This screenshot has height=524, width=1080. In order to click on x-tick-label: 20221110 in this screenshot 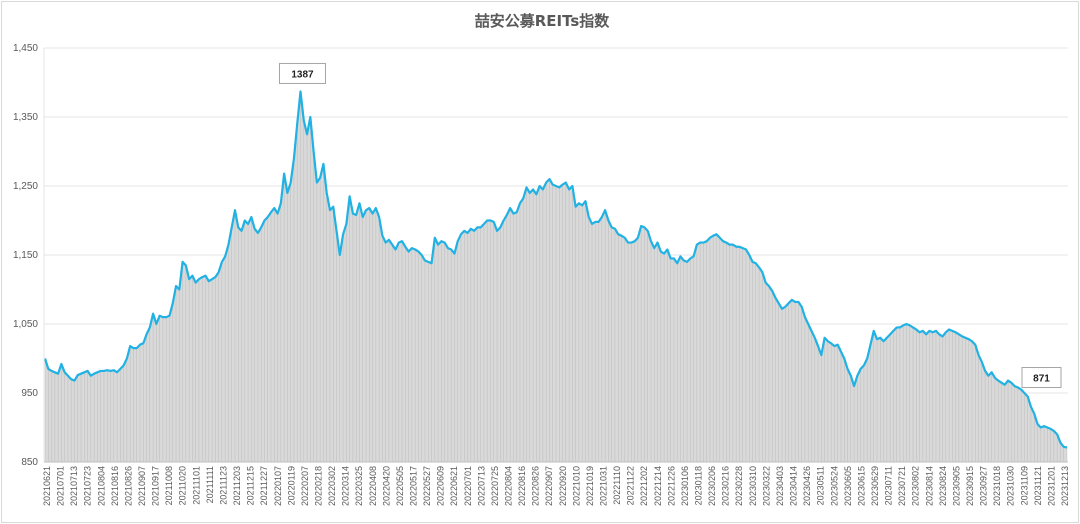, I will do `click(617, 485)`.